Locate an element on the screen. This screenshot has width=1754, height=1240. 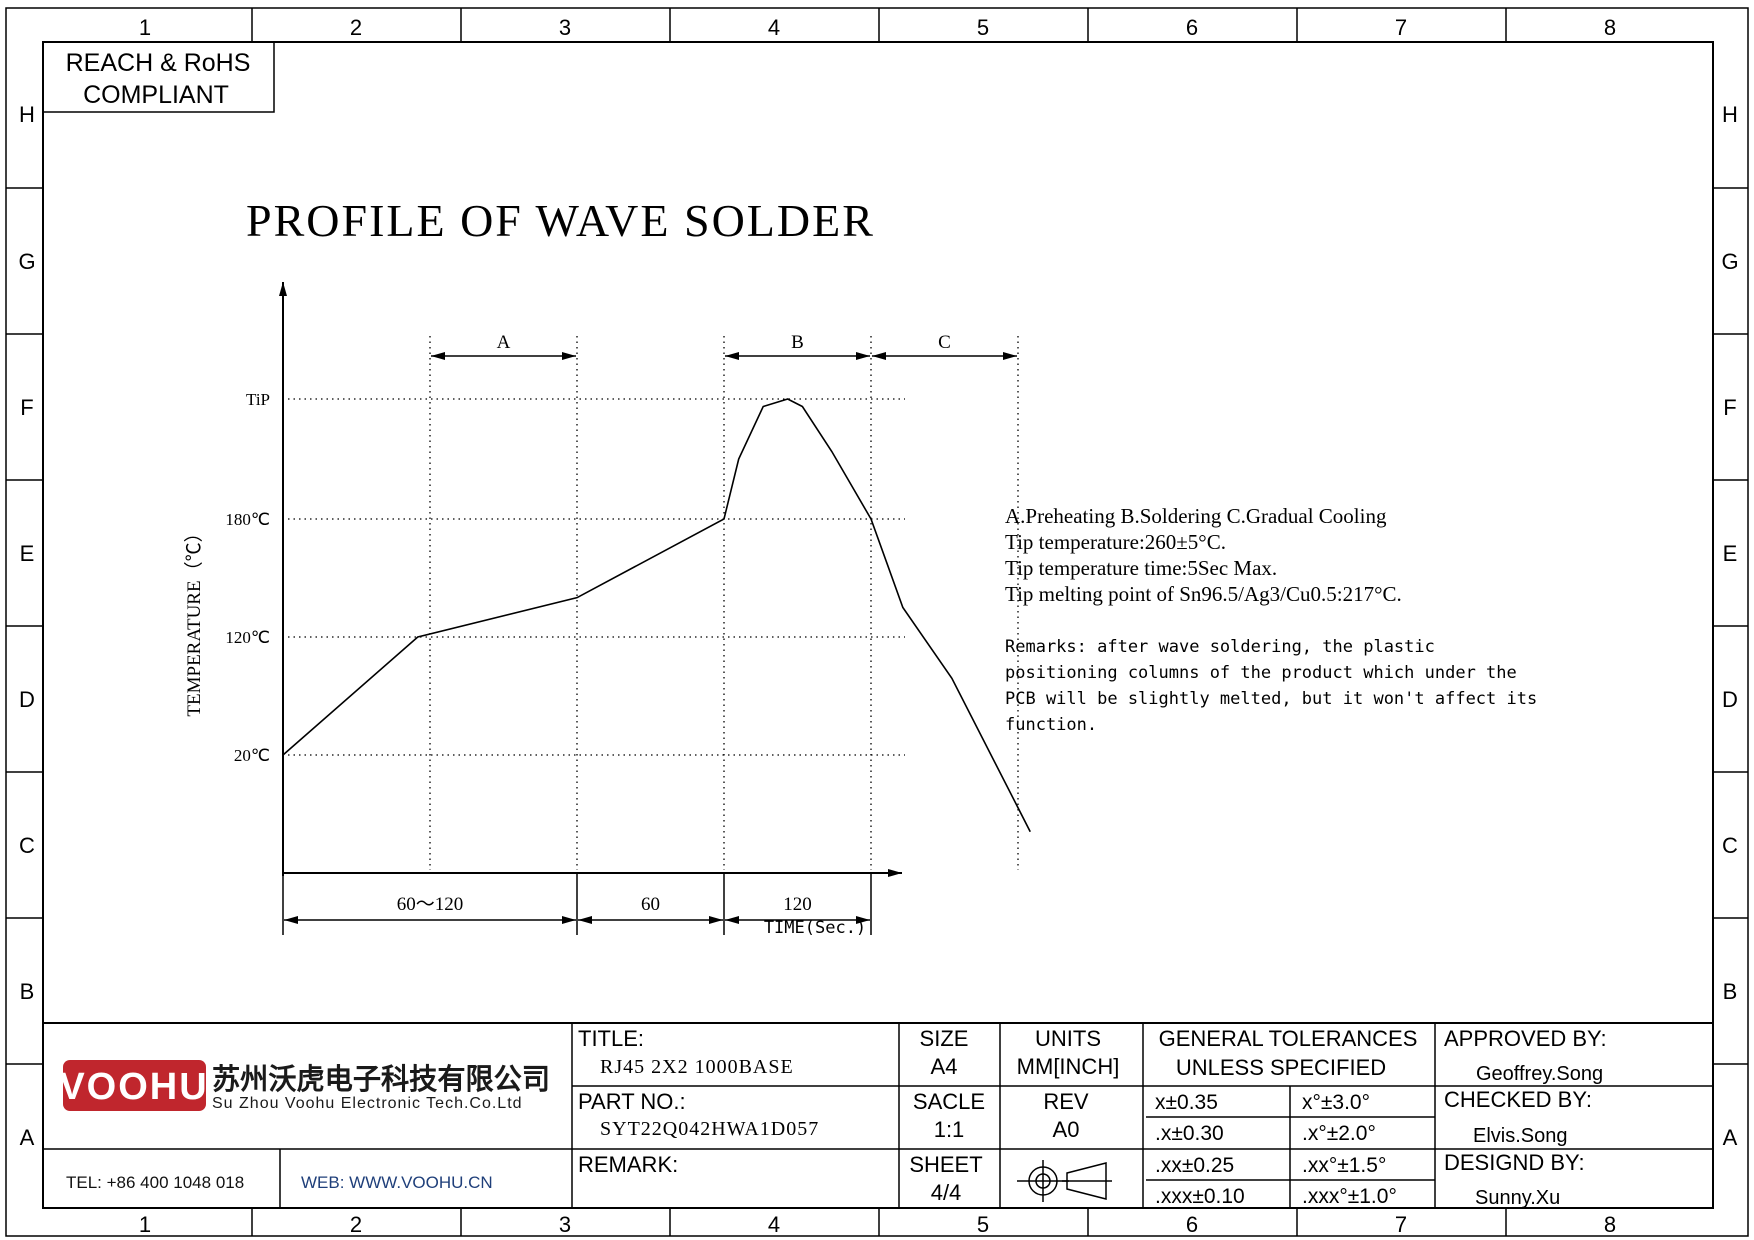
frame-column-label: 4 is located at coordinates (774, 27).